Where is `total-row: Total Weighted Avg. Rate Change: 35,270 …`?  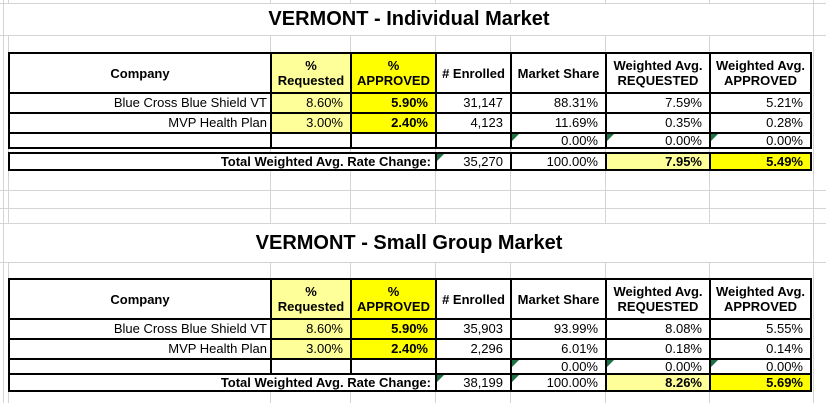
total-row: Total Weighted Avg. Rate Change: 35,270 … is located at coordinates (410, 161).